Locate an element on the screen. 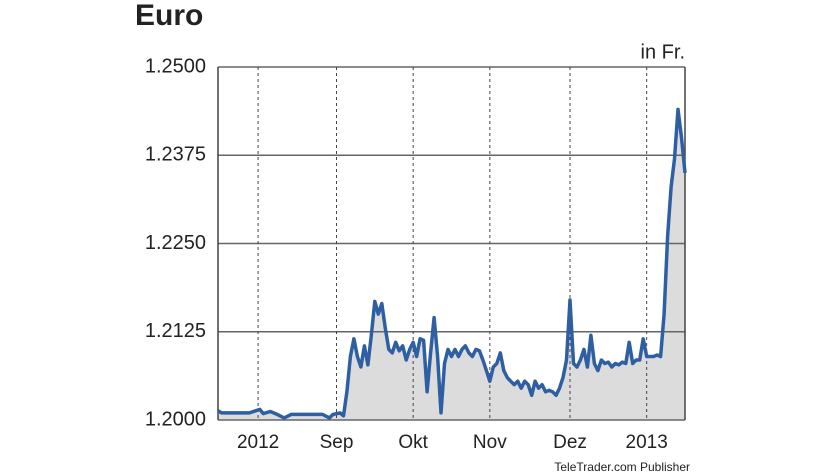 This screenshot has width=840, height=473. source: TeleTrader.com Publisher is located at coordinates (622, 466).